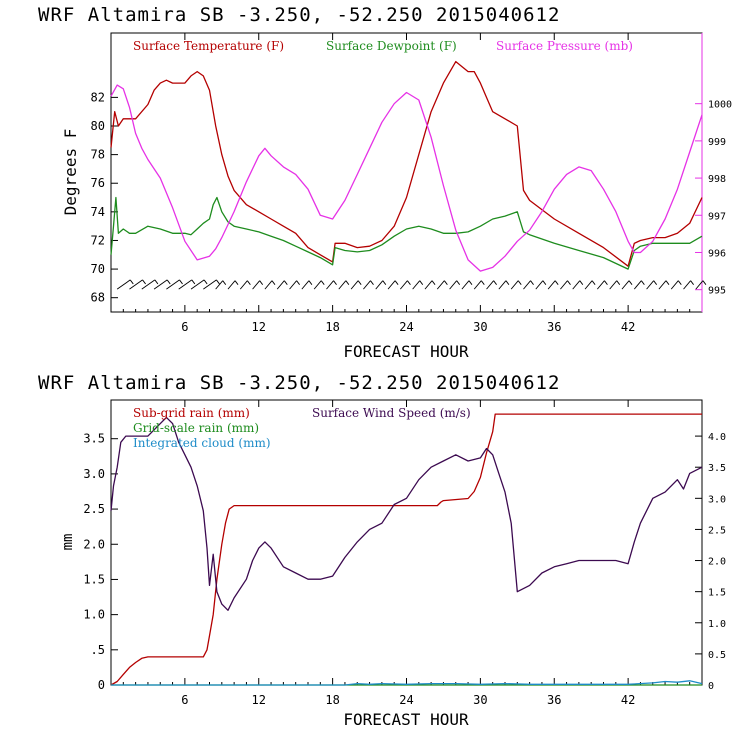 The height and width of the screenshot is (744, 740). I want to click on panel1-x-axis-label: FORECAST HOUR, so click(406, 351).